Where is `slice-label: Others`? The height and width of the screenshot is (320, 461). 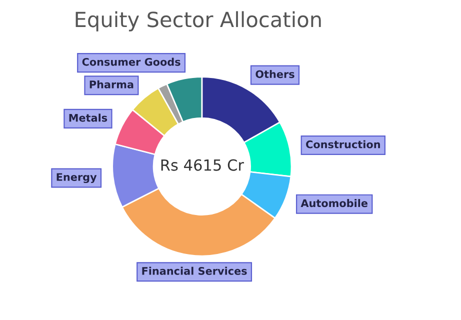 slice-label: Others is located at coordinates (275, 74).